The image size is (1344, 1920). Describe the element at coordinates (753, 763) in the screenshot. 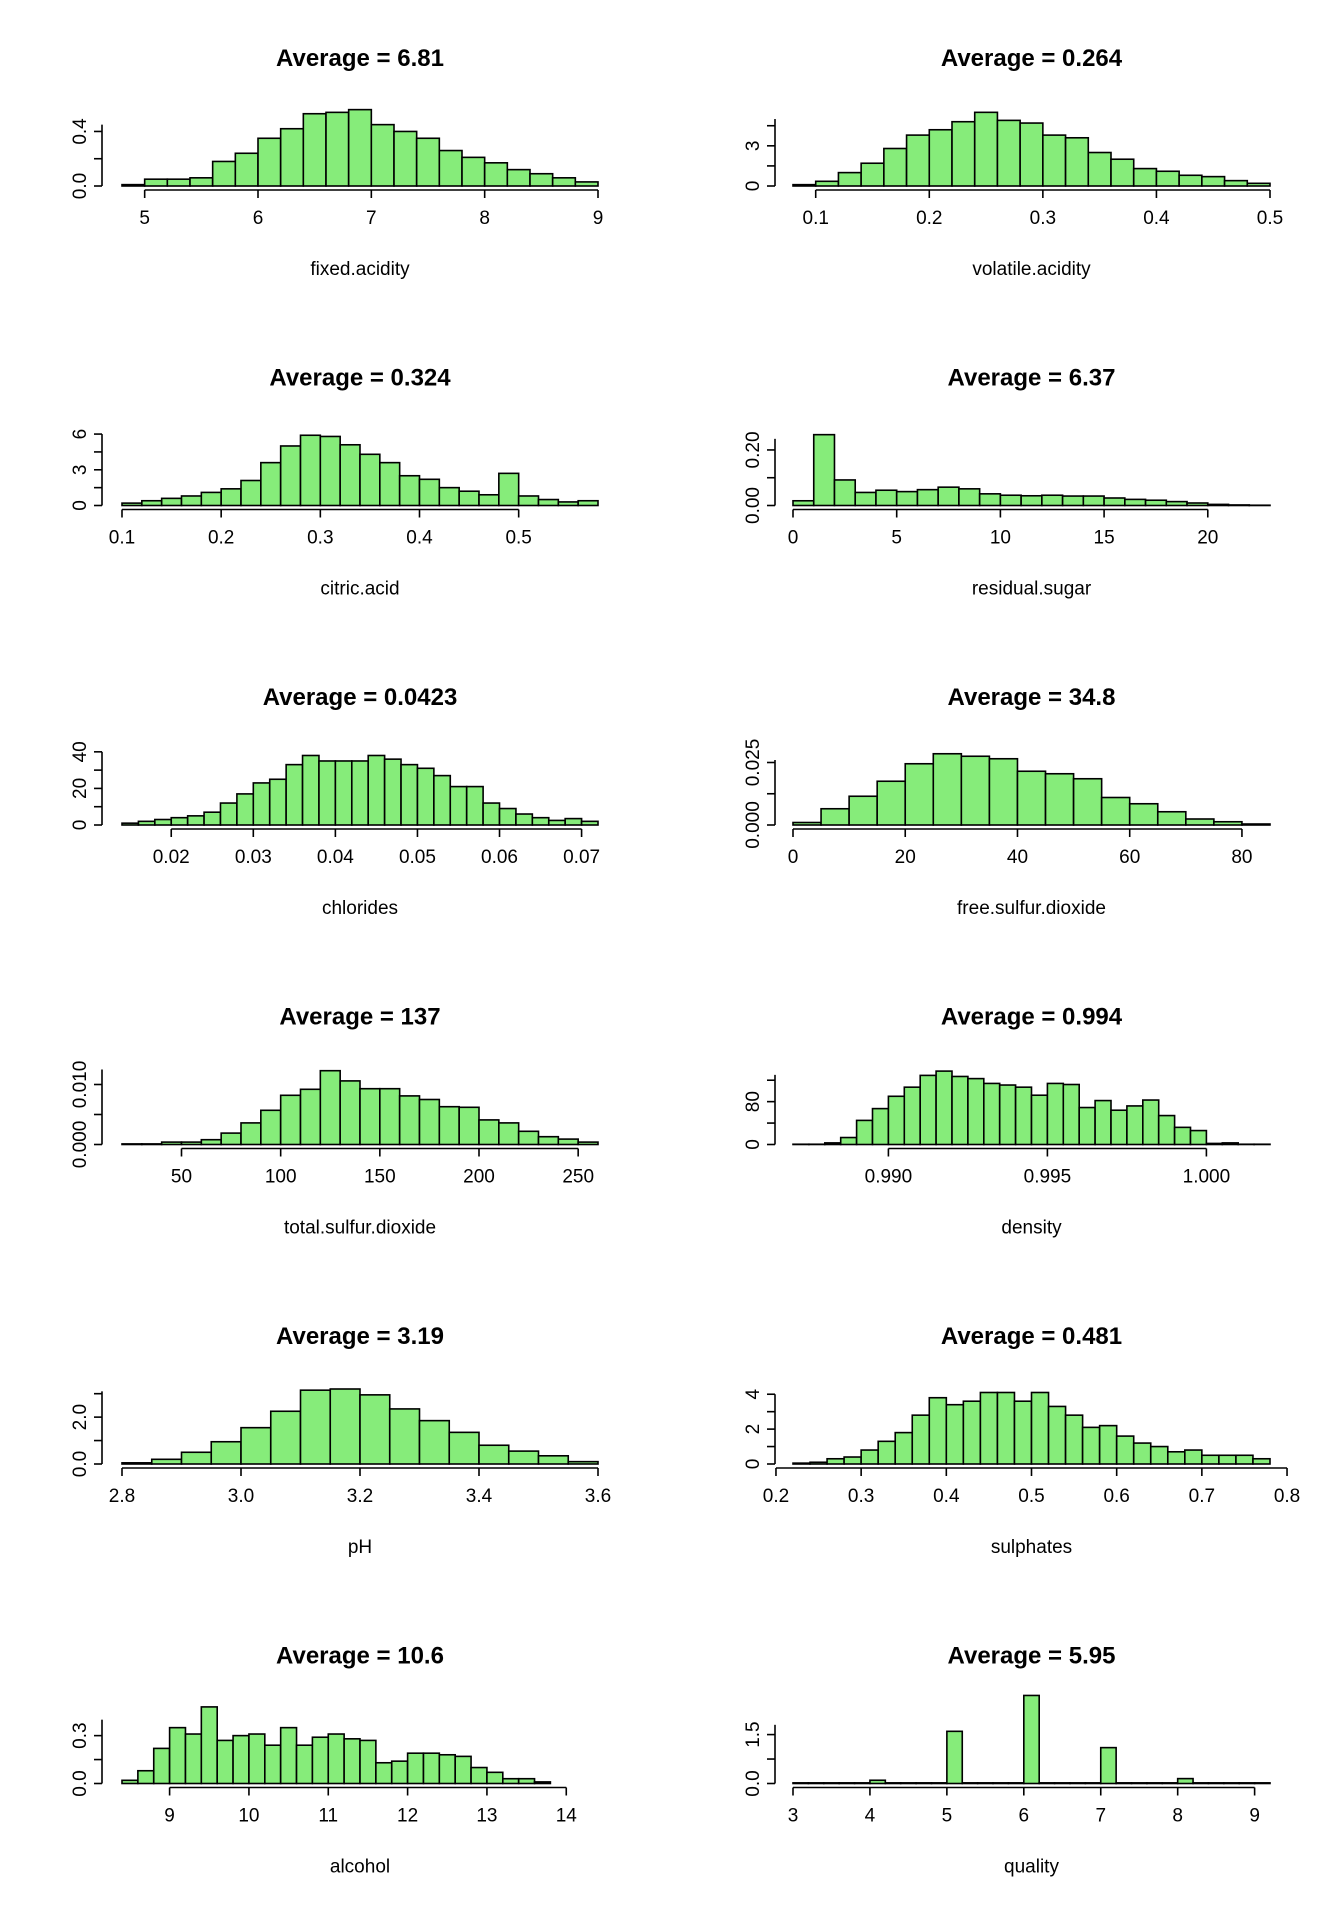

I see `y-tick-label: 0.025` at that location.